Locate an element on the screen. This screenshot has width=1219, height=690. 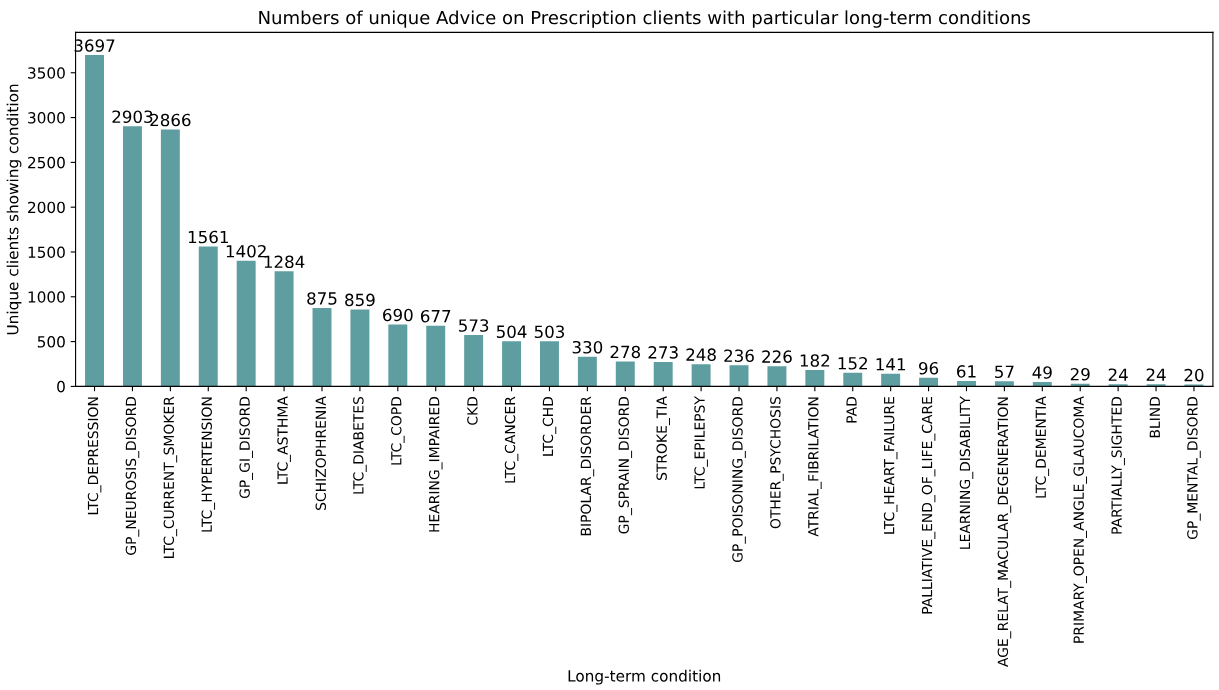
data-label: 236 is located at coordinates (739, 356).